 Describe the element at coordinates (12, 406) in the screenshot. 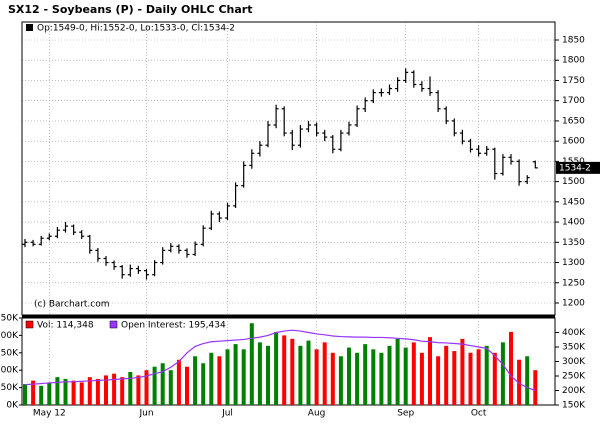

I see `volume-tick-label: 0K` at that location.